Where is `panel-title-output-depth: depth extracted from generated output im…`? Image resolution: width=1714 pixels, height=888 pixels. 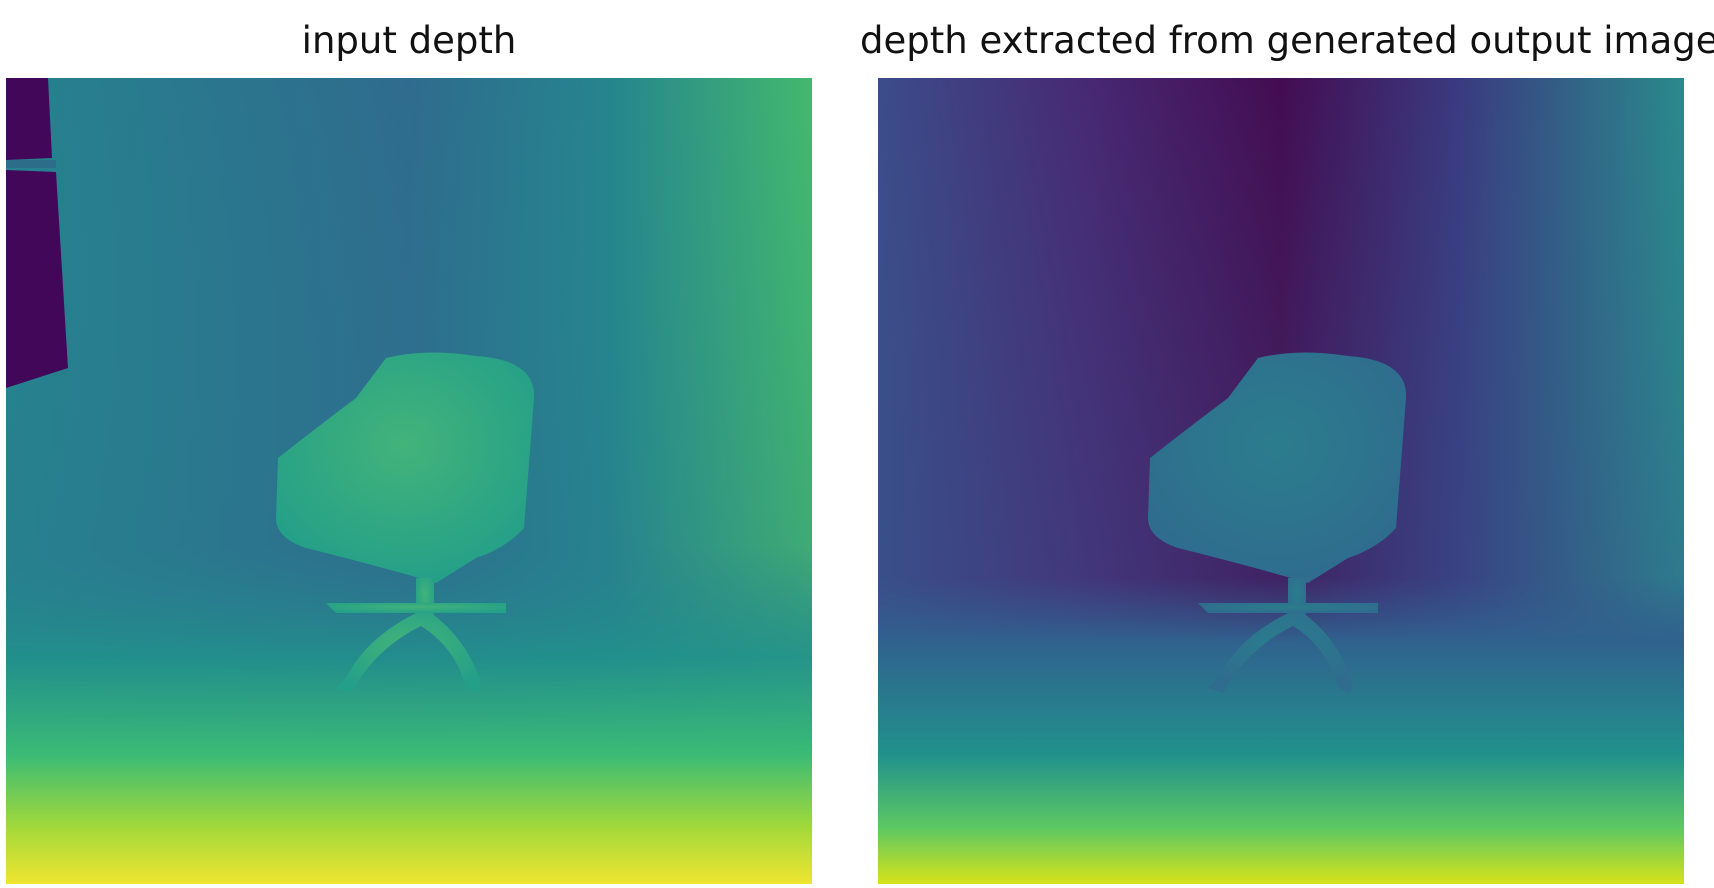 panel-title-output-depth: depth extracted from generated output im… is located at coordinates (1287, 40).